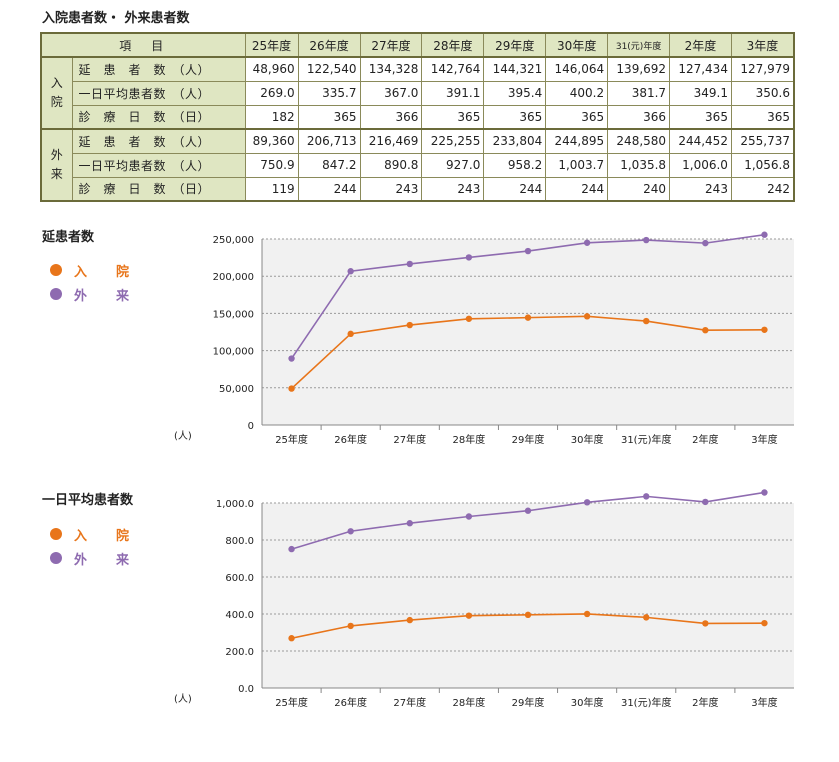  What do you see at coordinates (453, 93) in the screenshot?
I see `table-cell: 391.1` at bounding box center [453, 93].